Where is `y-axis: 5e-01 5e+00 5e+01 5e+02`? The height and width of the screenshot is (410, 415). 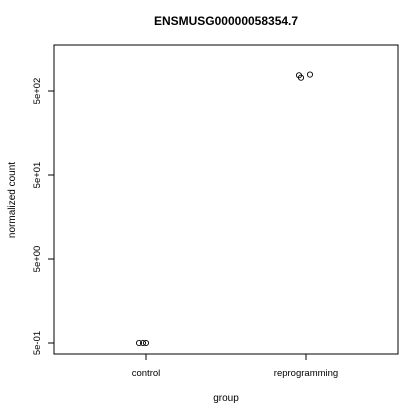 y-axis: 5e-01 5e+00 5e+01 5e+02 is located at coordinates (43, 216).